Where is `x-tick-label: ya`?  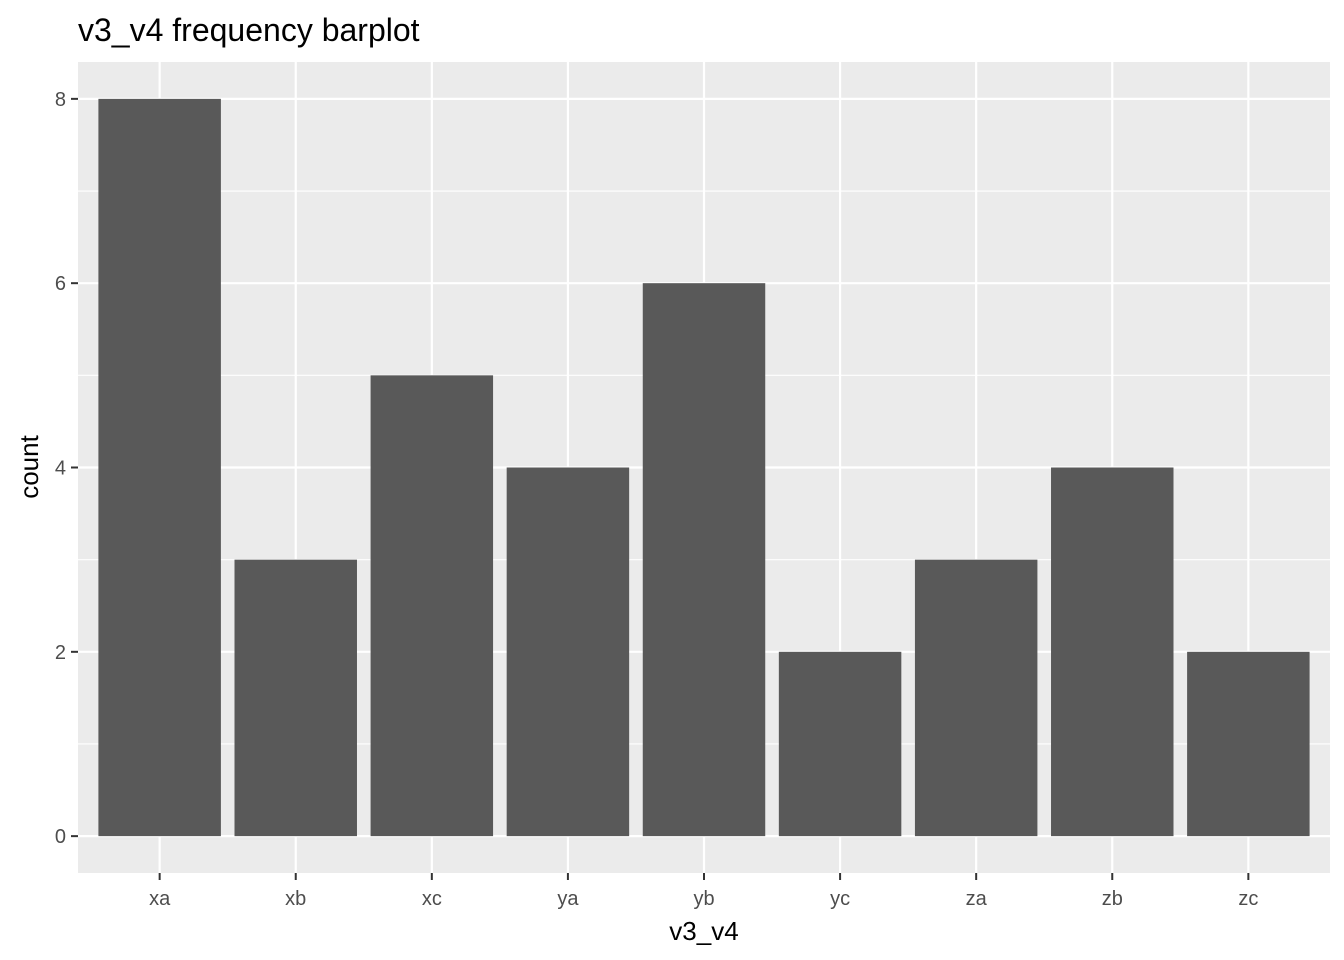 x-tick-label: ya is located at coordinates (568, 899).